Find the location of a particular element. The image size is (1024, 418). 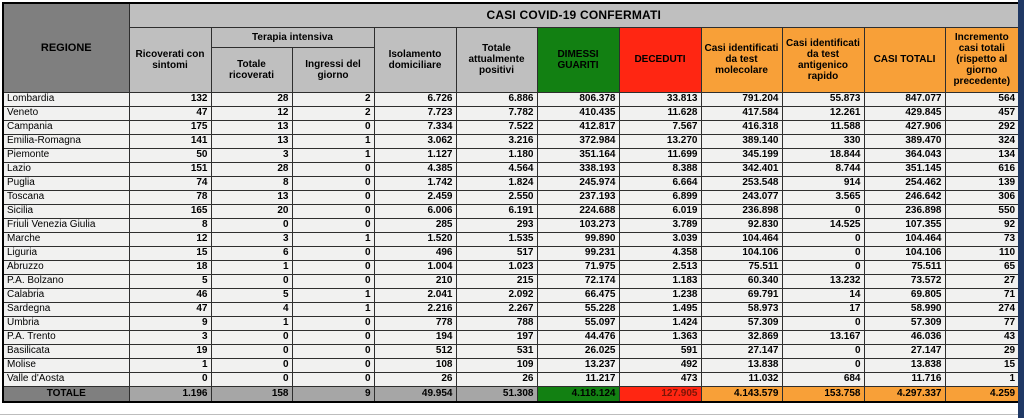

value-cell: 75.511 is located at coordinates (904, 267).